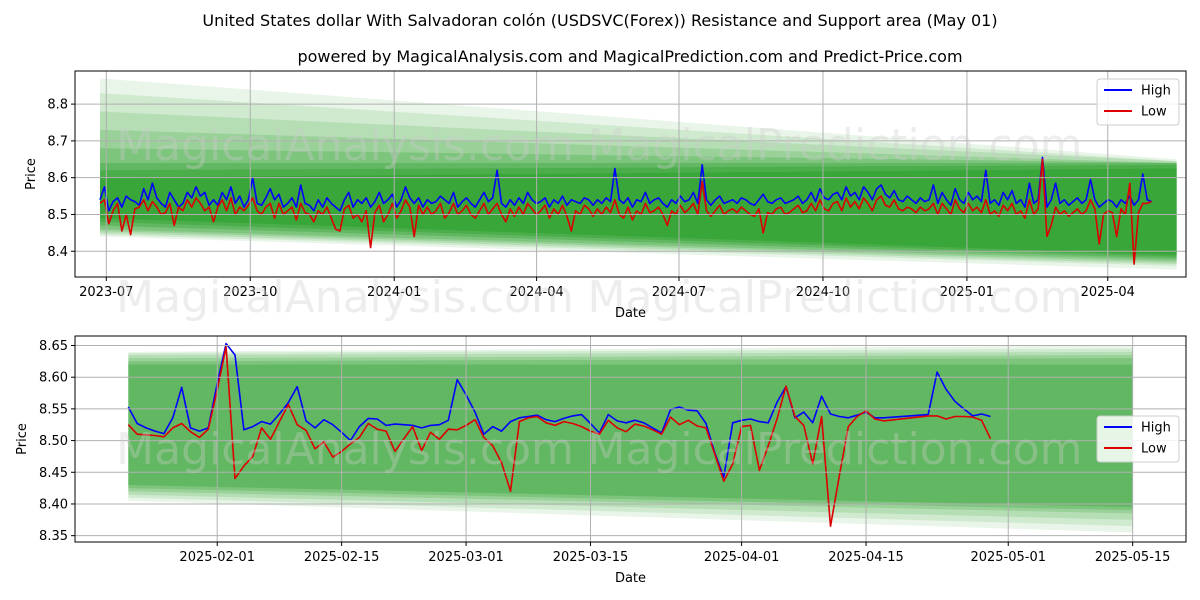 The image size is (1200, 600). What do you see at coordinates (591, 557) in the screenshot?
I see `x-tick-label: 2025-03-15` at bounding box center [591, 557].